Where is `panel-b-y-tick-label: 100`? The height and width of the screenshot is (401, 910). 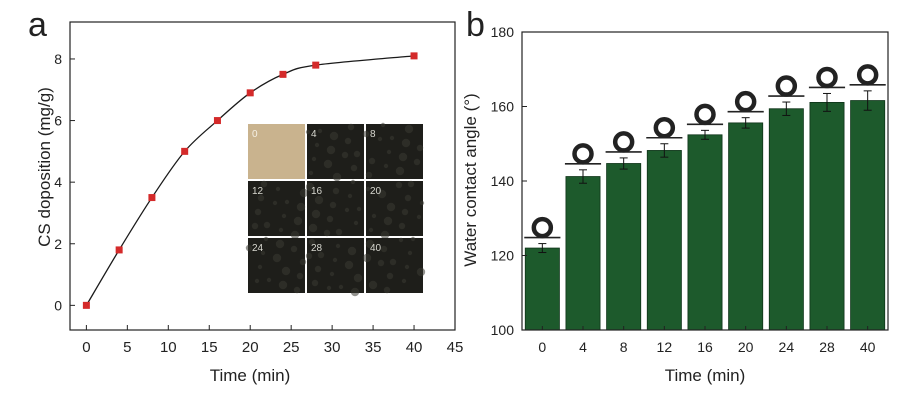
panel-b-y-tick-label: 100 is located at coordinates (503, 330).